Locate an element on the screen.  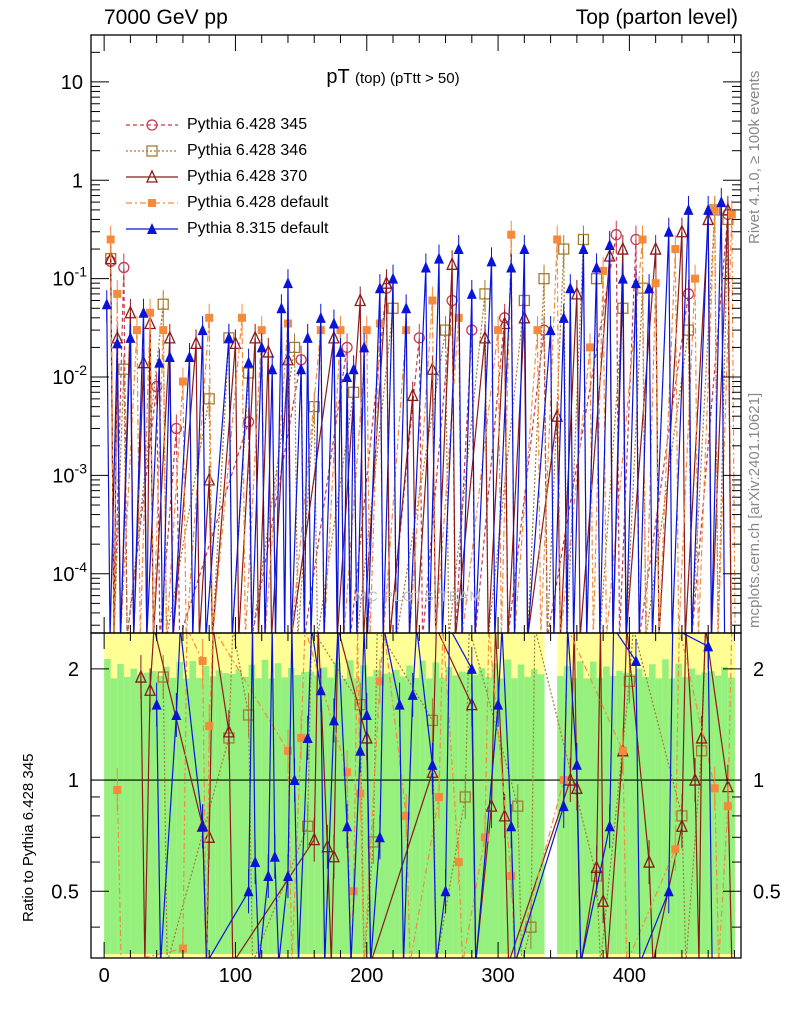
legend-label: Pythia 6.428 346 is located at coordinates (247, 150).